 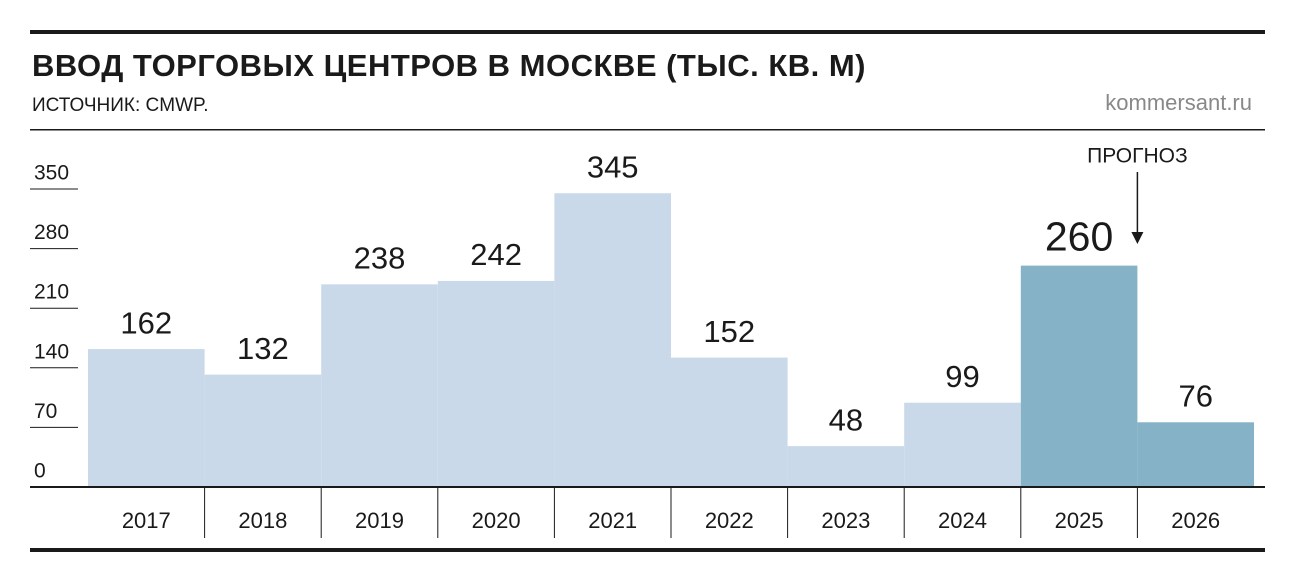 What do you see at coordinates (51, 351) in the screenshot?
I see `y-tick-label: 140` at bounding box center [51, 351].